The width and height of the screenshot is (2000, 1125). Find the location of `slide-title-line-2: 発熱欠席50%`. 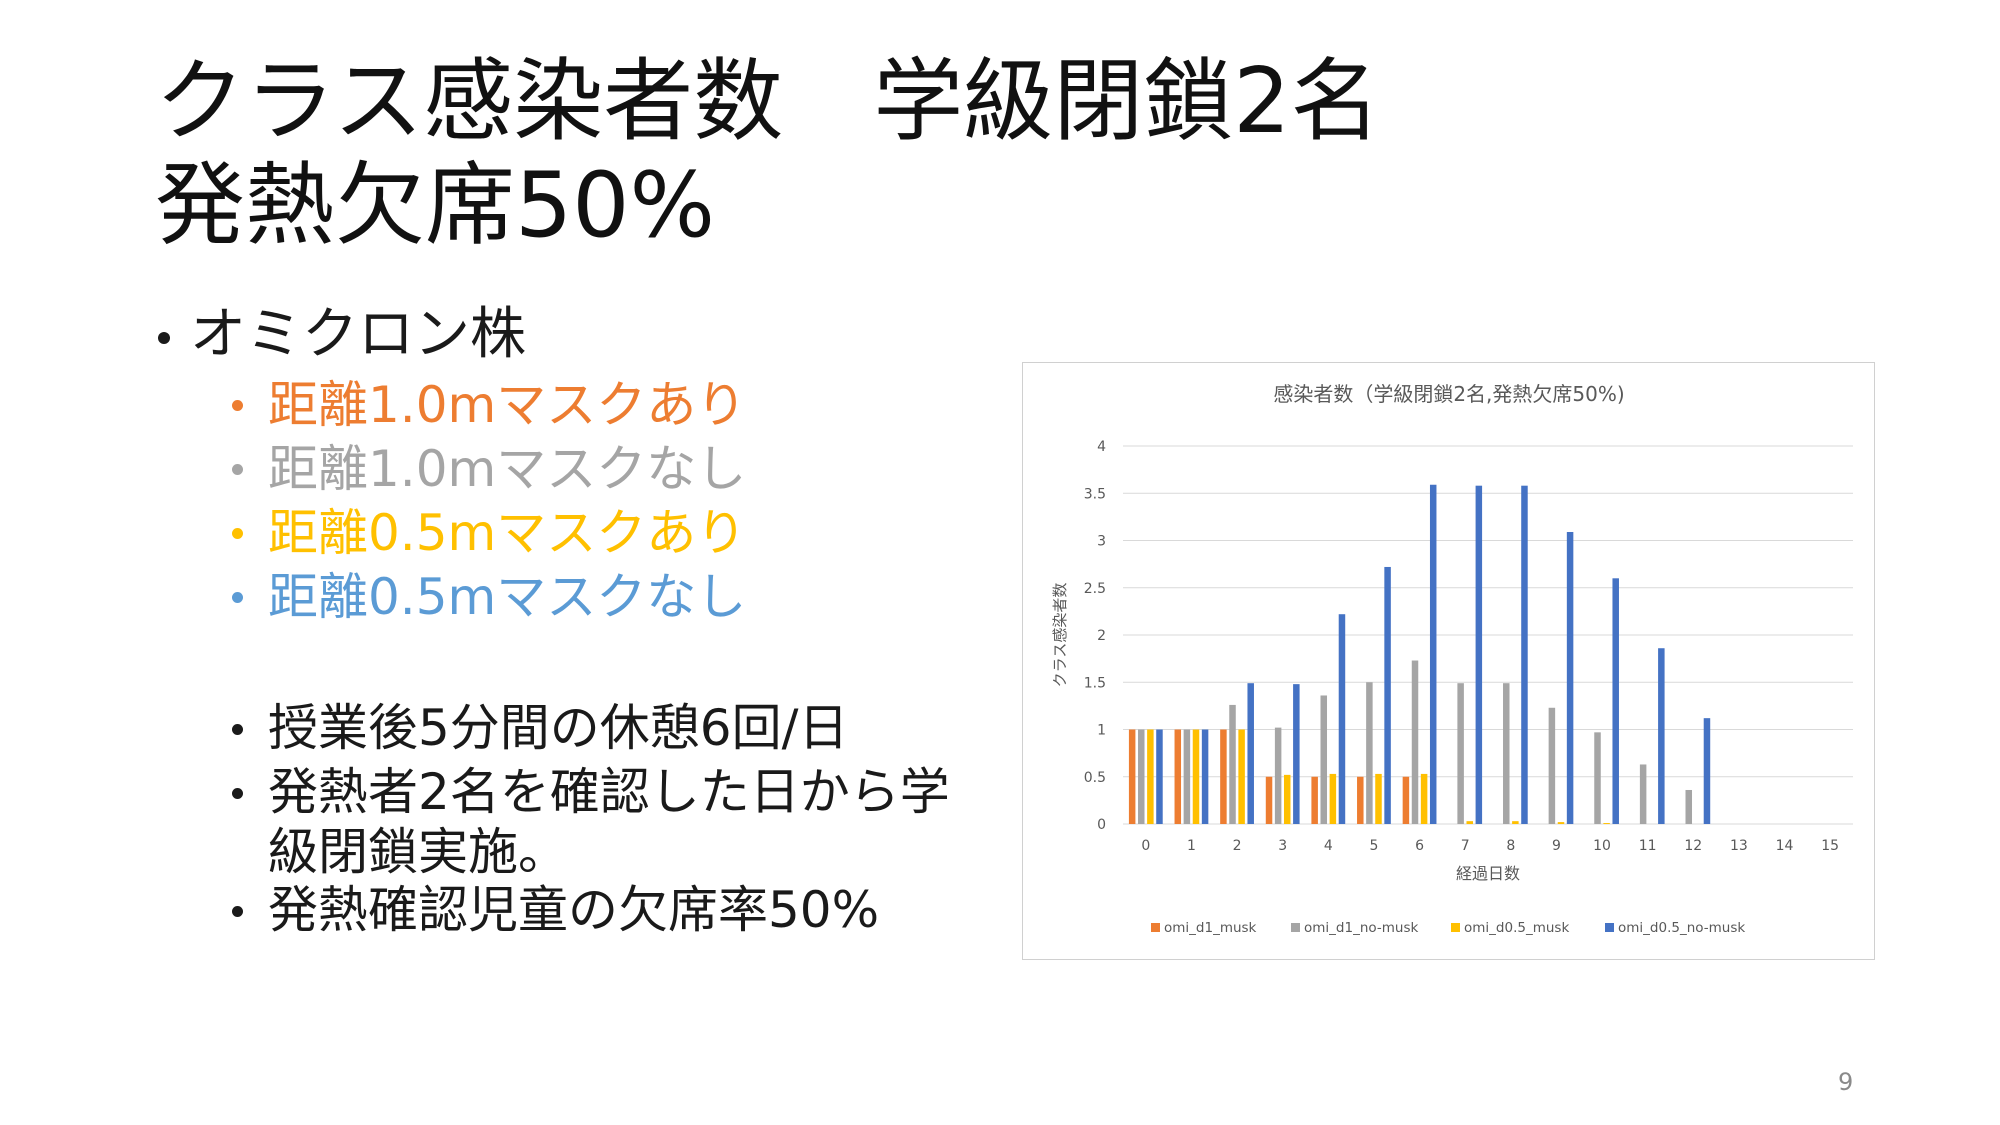

slide-title-line-2: 発熱欠席50% is located at coordinates (435, 205).